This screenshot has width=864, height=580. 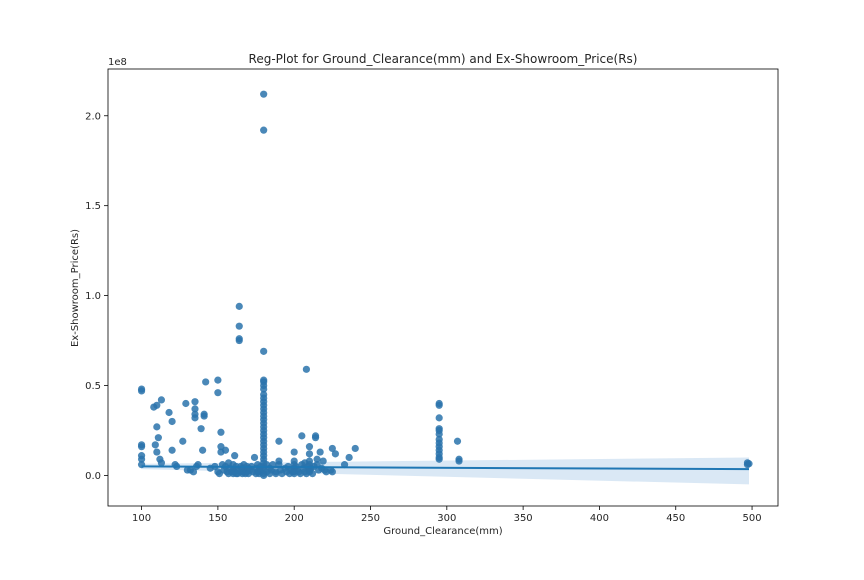 I want to click on x-axis-label: Ground_Clearance(mm), so click(x=442, y=531).